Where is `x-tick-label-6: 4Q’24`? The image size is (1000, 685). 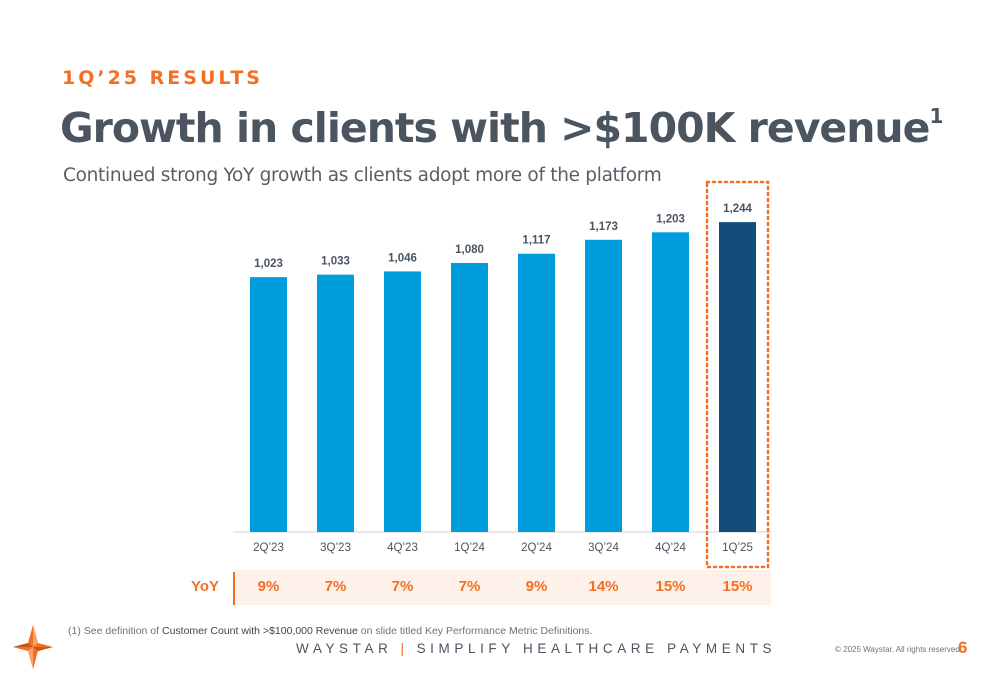 x-tick-label-6: 4Q’24 is located at coordinates (670, 548).